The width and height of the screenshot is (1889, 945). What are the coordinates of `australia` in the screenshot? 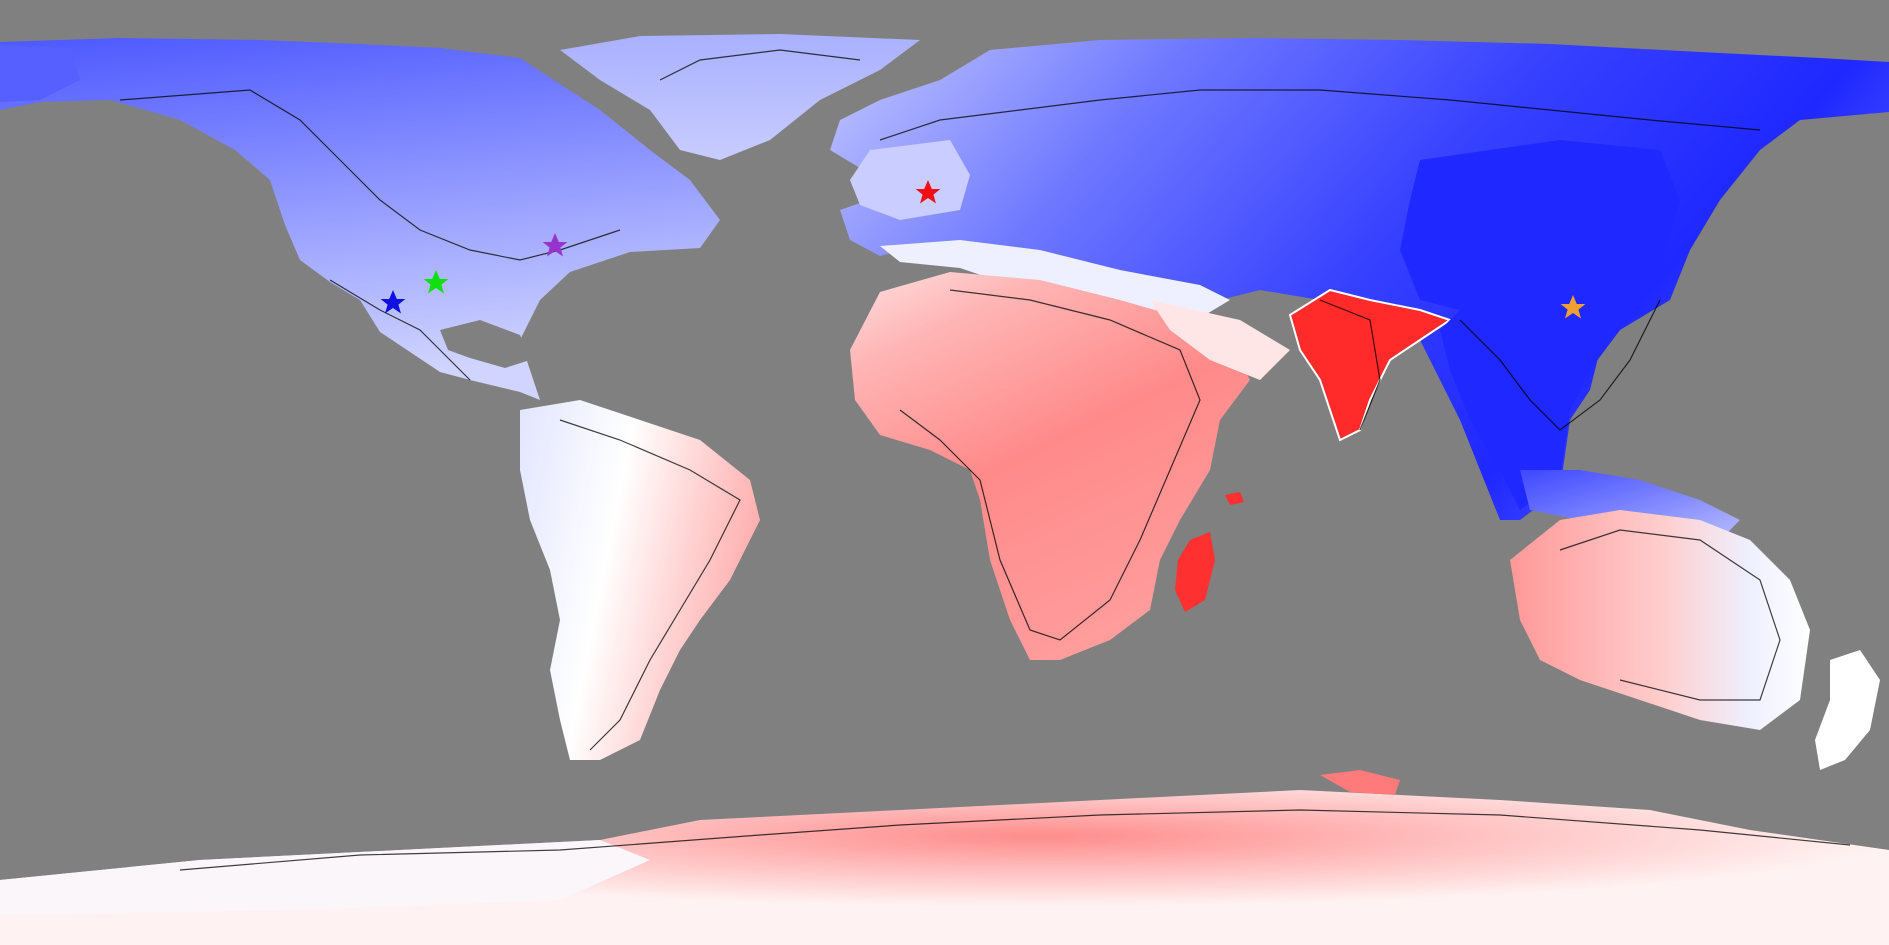 It's located at (1660, 620).